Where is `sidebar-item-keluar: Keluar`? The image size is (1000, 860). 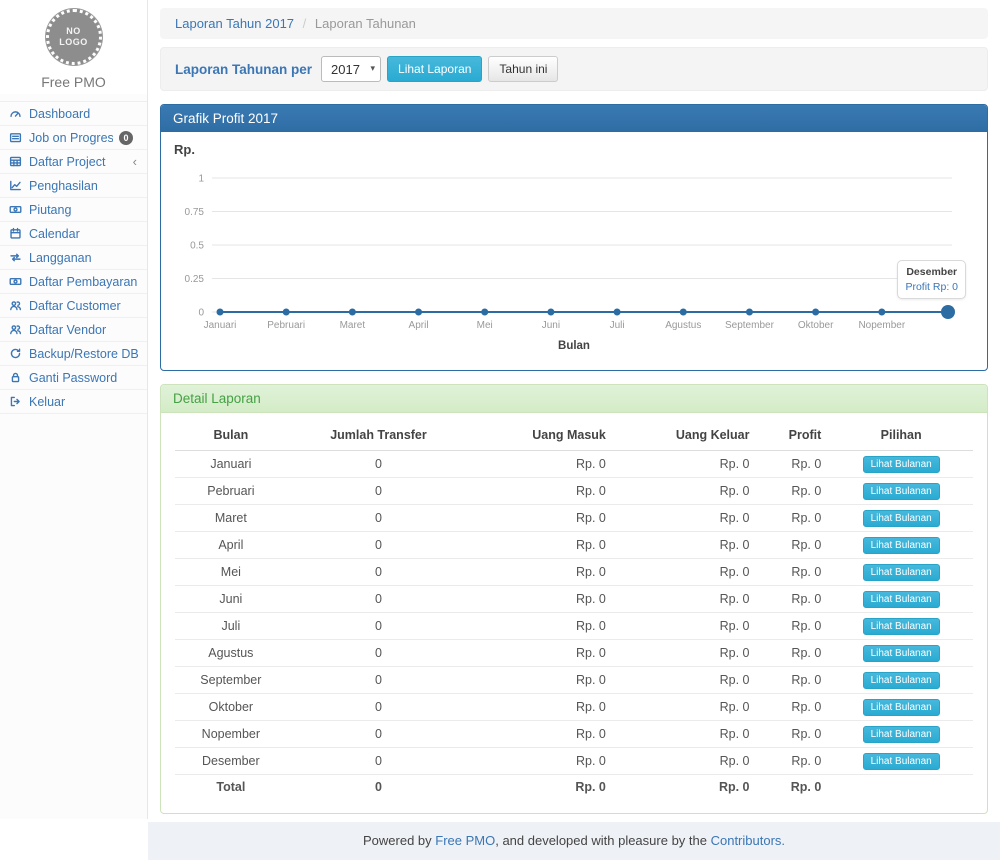
sidebar-item-keluar: Keluar is located at coordinates (73, 402).